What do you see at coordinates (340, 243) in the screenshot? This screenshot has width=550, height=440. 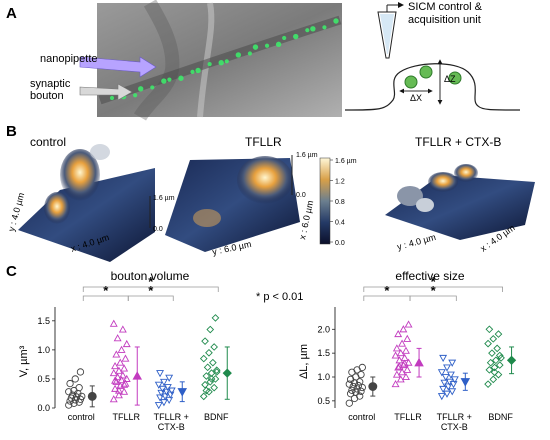 I see `colorbar-tick-label: 0.0` at bounding box center [340, 243].